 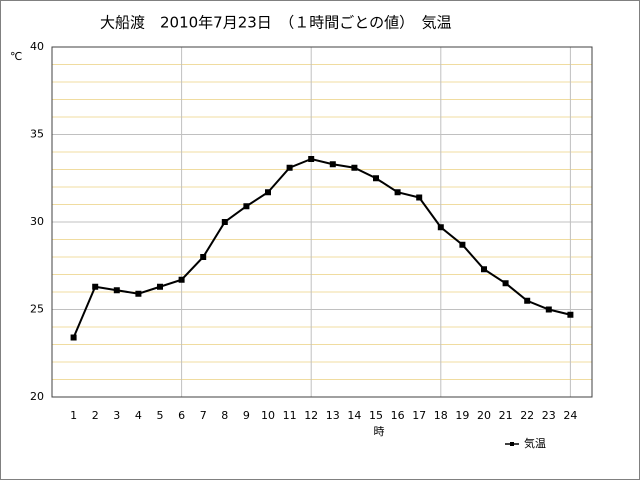 What do you see at coordinates (268, 415) in the screenshot?
I see `x-tick-label: 10` at bounding box center [268, 415].